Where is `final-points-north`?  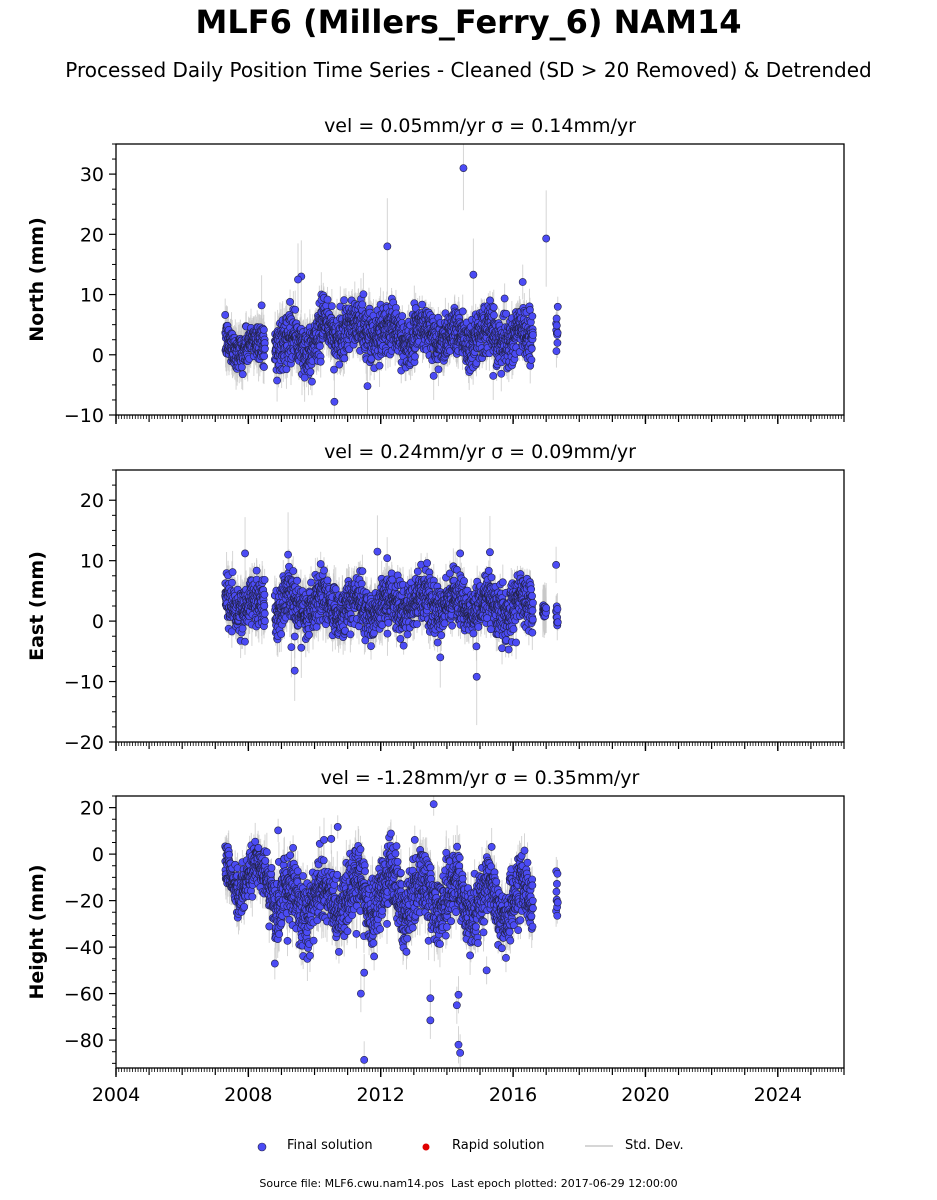
final-points-north is located at coordinates (391, 285).